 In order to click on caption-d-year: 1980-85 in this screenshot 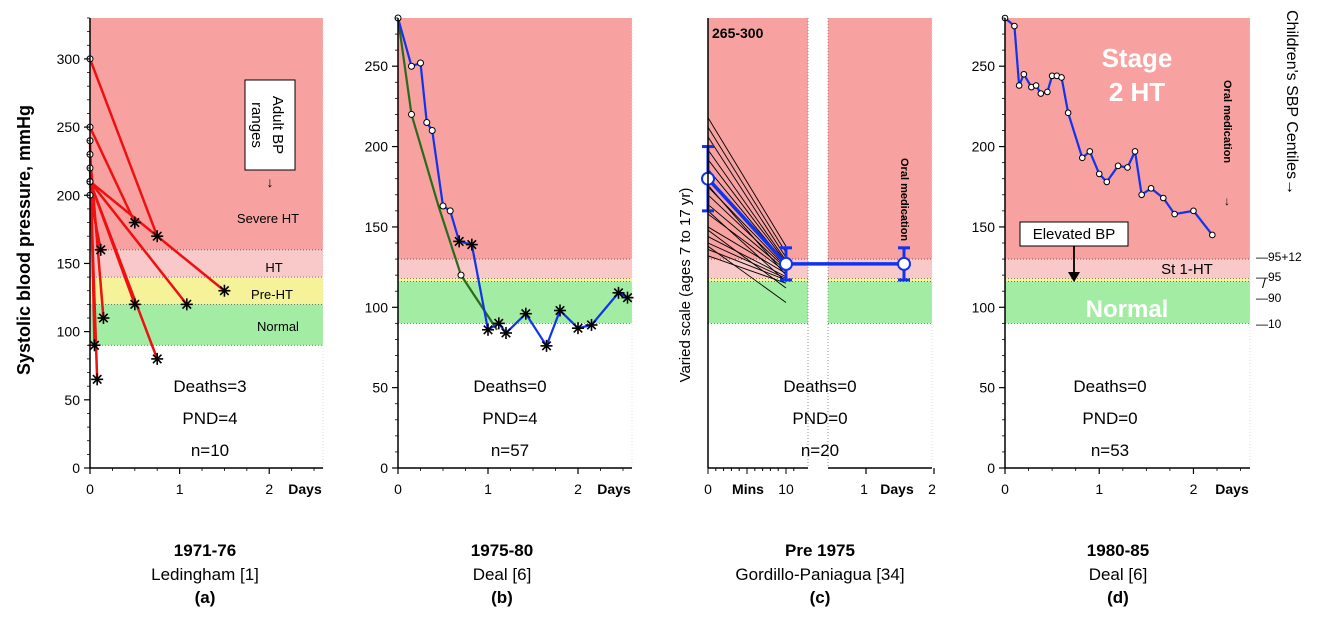, I will do `click(1118, 550)`.